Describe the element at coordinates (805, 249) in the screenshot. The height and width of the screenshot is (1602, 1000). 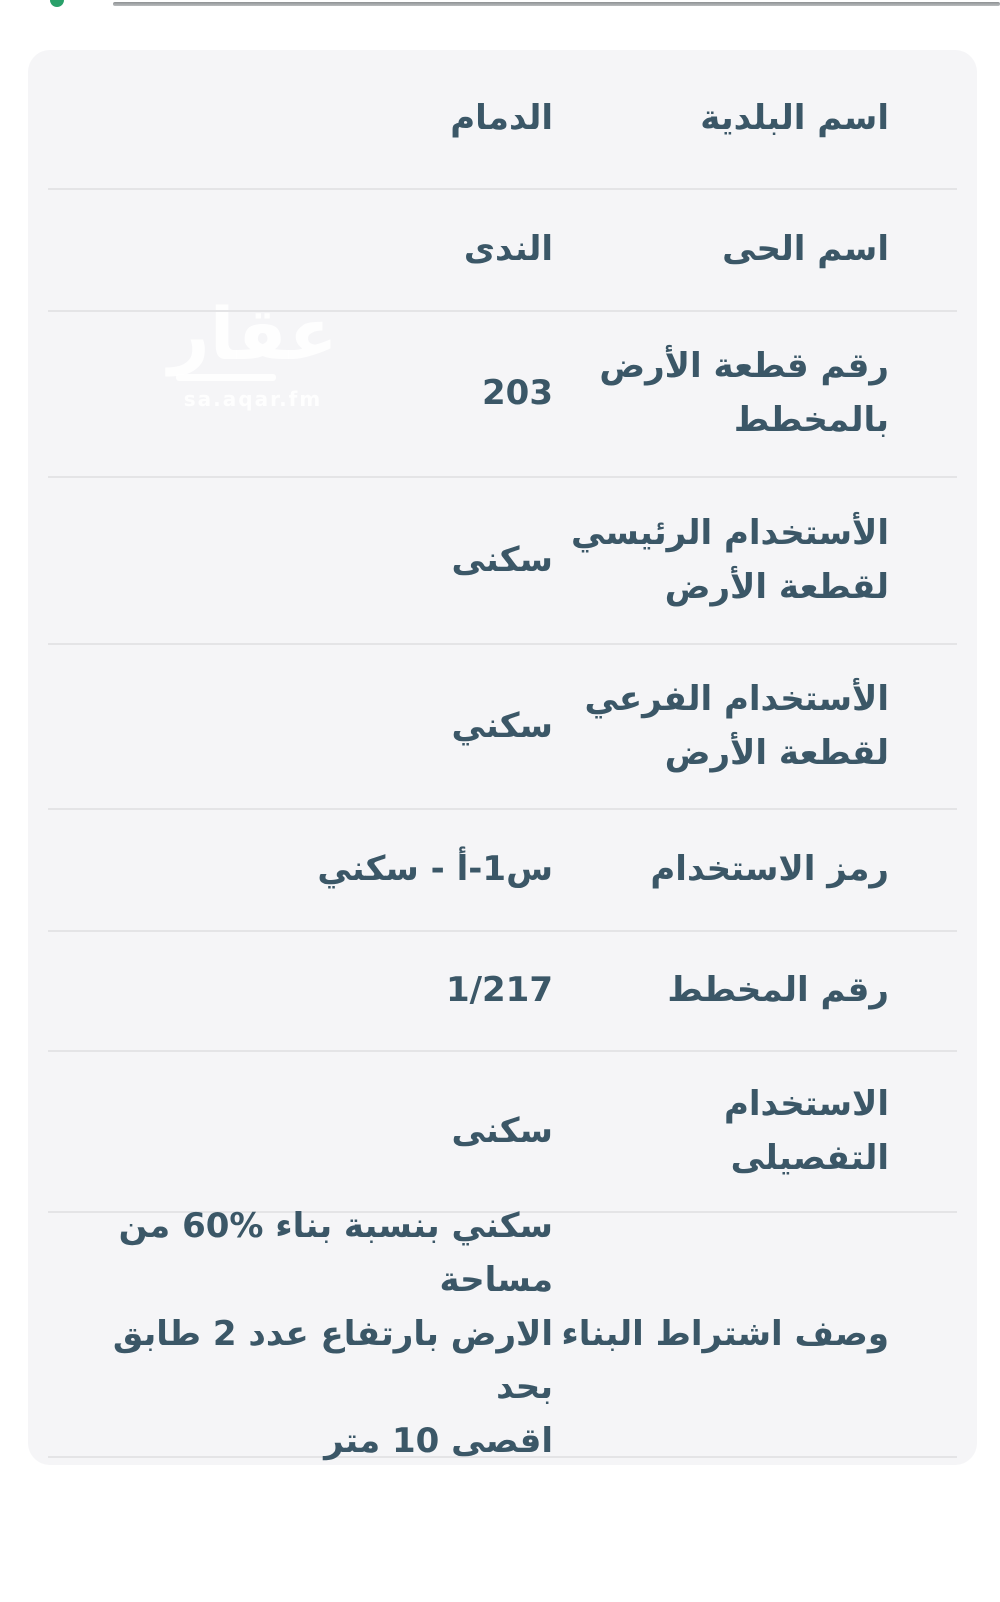
I see `district-name-label: اسم الحى` at that location.